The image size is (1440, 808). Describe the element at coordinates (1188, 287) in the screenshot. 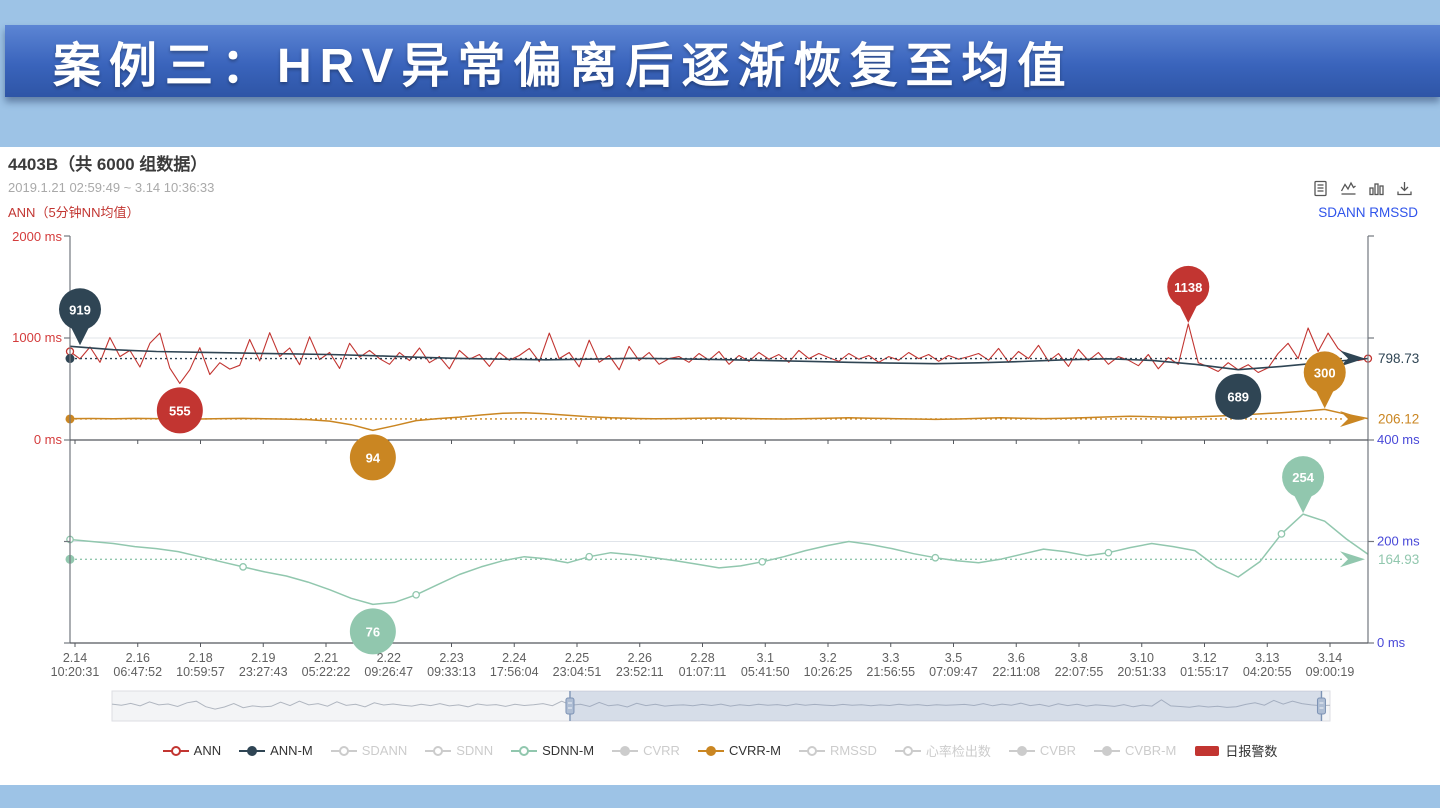

I see `svg-text: 1138` at that location.